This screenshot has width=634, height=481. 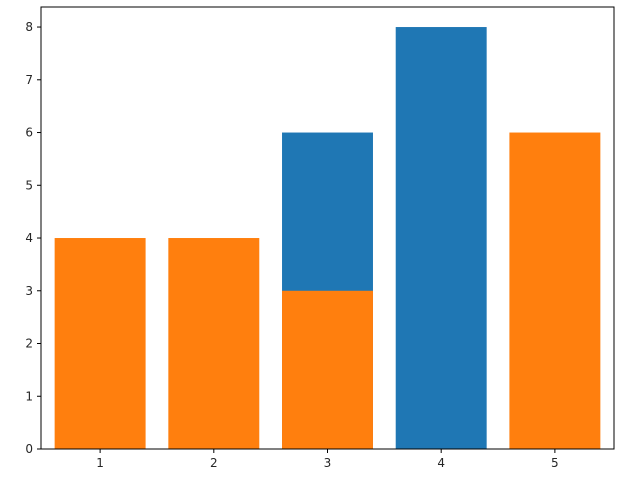 I want to click on y-tick-label: 3, so click(x=29, y=291).